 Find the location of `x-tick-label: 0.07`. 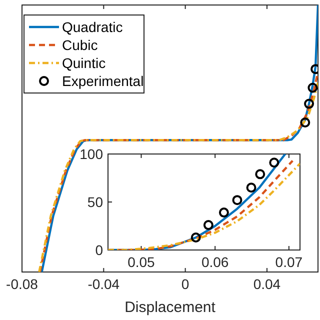

x-tick-label: 0.07 is located at coordinates (289, 262).